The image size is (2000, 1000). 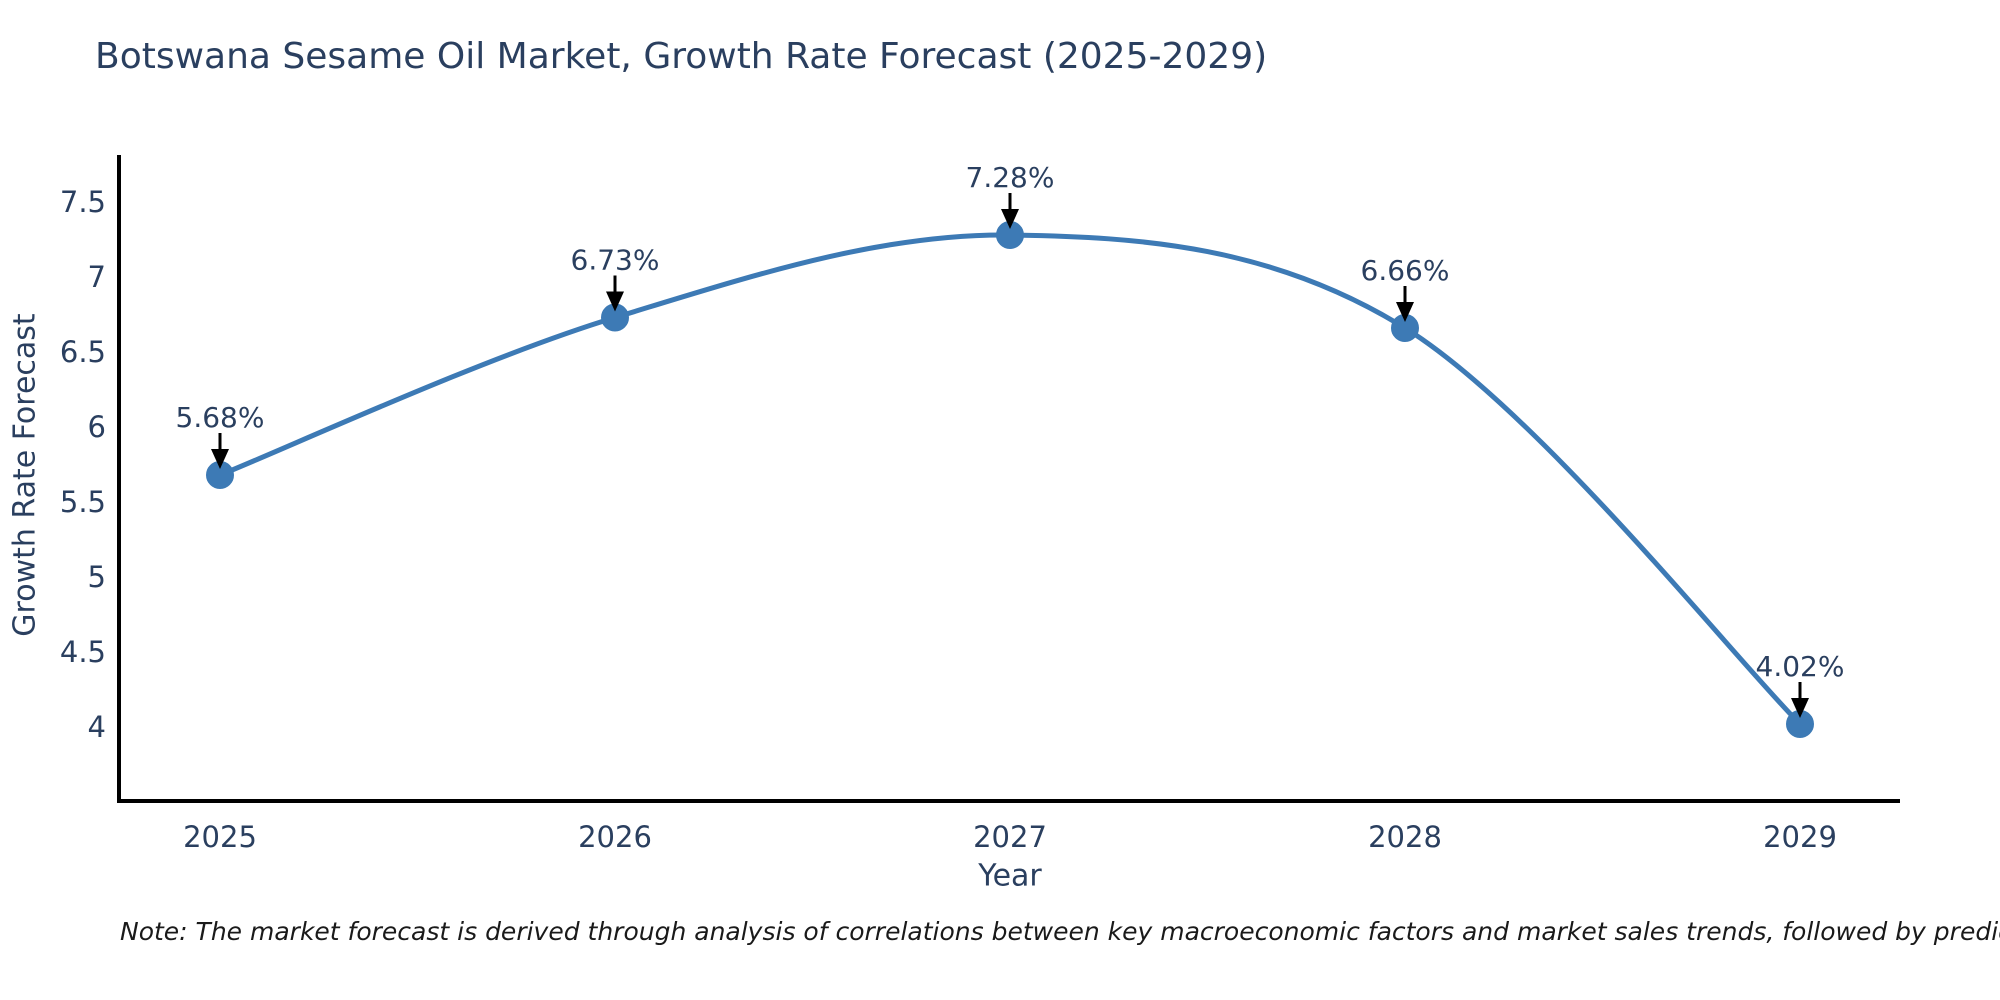 I want to click on x-tick-label: 2027, so click(x=1010, y=837).